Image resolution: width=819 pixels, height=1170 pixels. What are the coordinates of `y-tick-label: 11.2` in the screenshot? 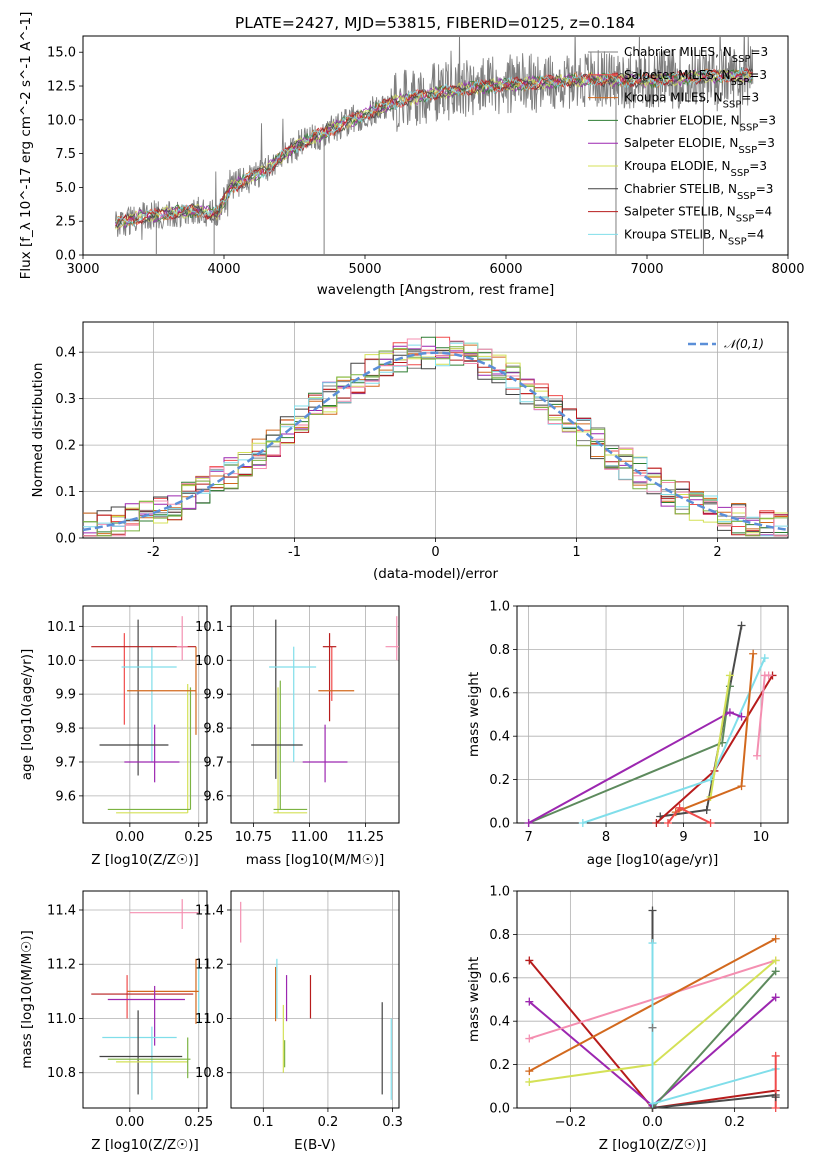 It's located at (209, 965).